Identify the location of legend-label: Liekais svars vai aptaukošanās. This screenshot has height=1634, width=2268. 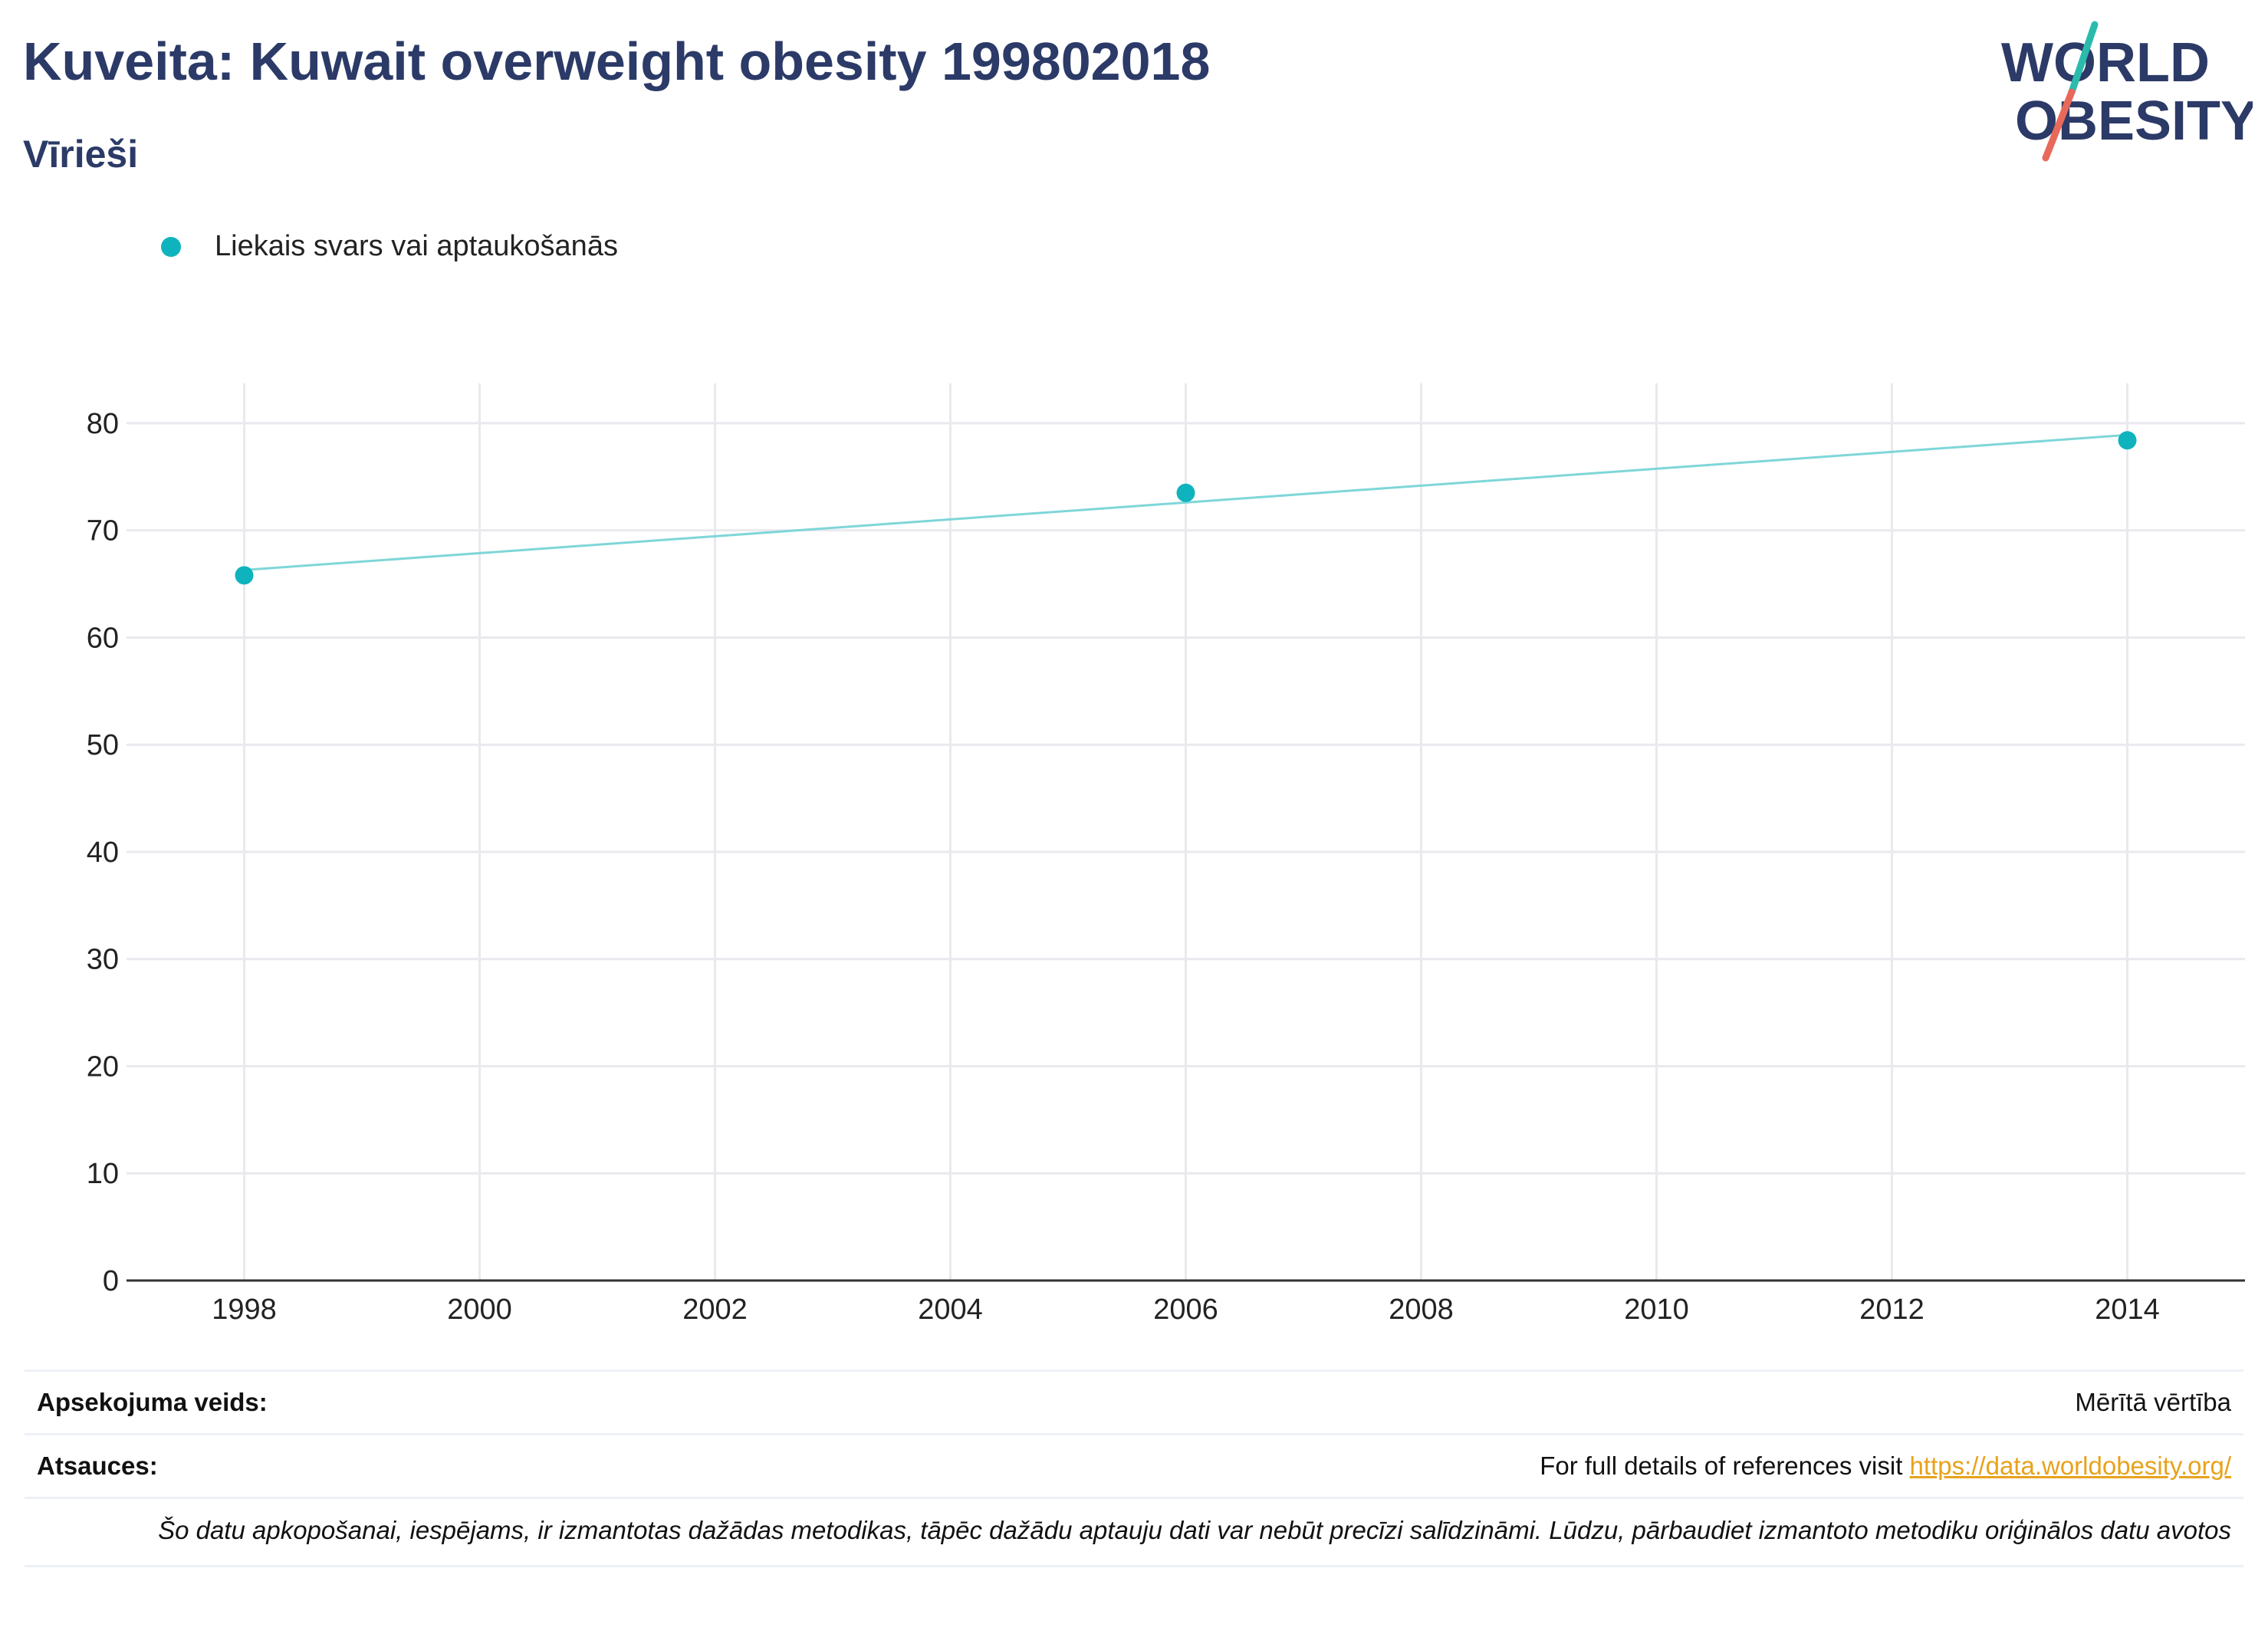
(416, 246).